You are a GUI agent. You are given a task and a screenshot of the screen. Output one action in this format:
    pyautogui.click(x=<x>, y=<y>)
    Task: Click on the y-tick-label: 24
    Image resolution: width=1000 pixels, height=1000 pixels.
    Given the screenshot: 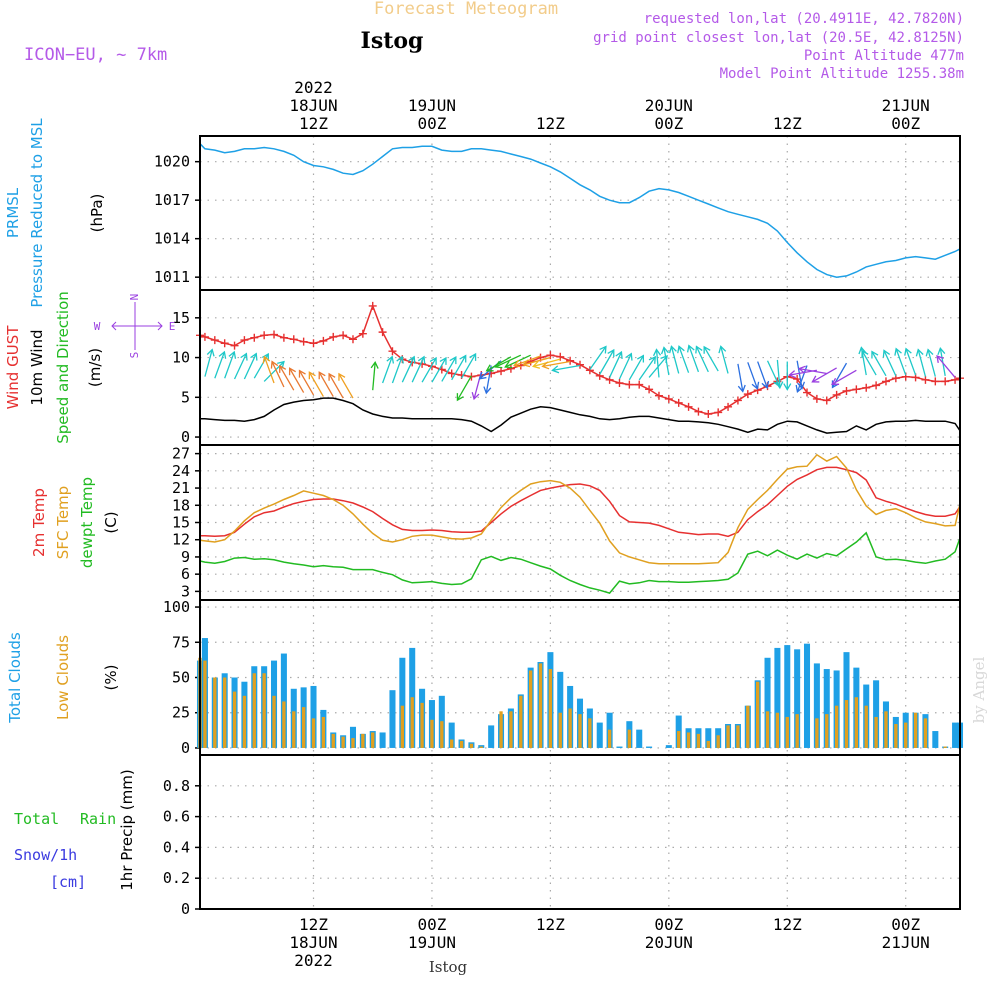 What is the action you would take?
    pyautogui.click(x=181, y=471)
    